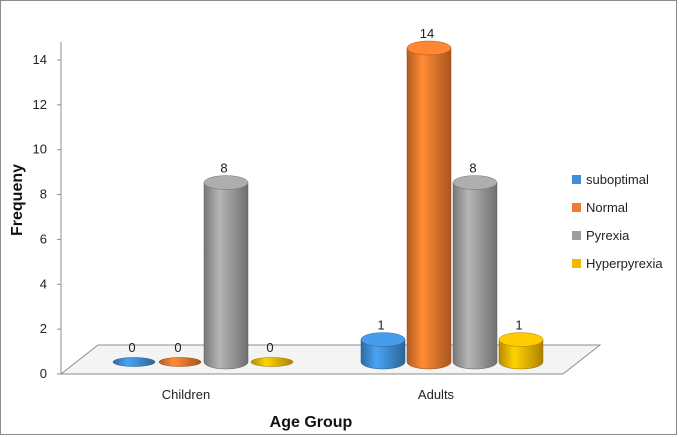 The height and width of the screenshot is (437, 679). Describe the element at coordinates (607, 207) in the screenshot. I see `legend-label: Normal` at that location.